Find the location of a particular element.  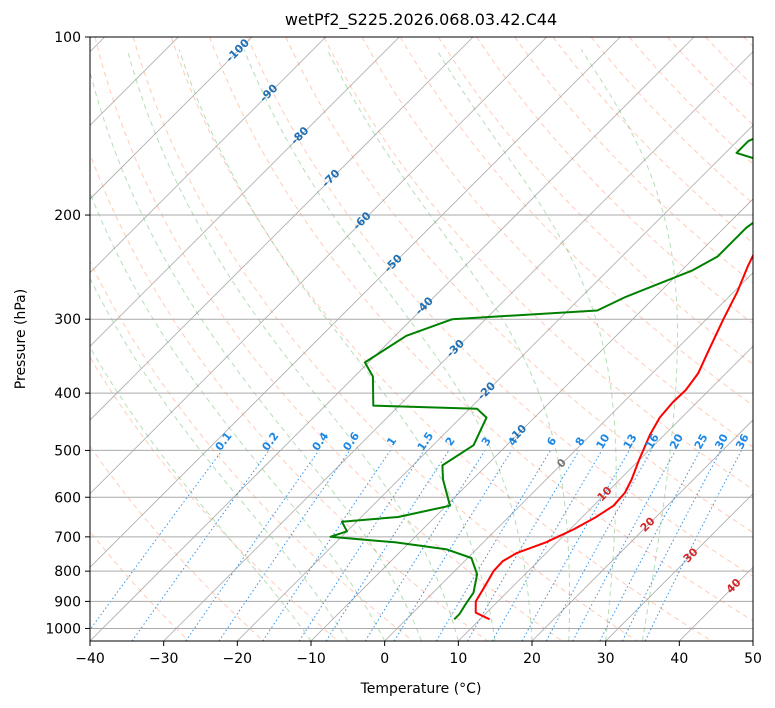

x-tick-label: 10 is located at coordinates (458, 659).